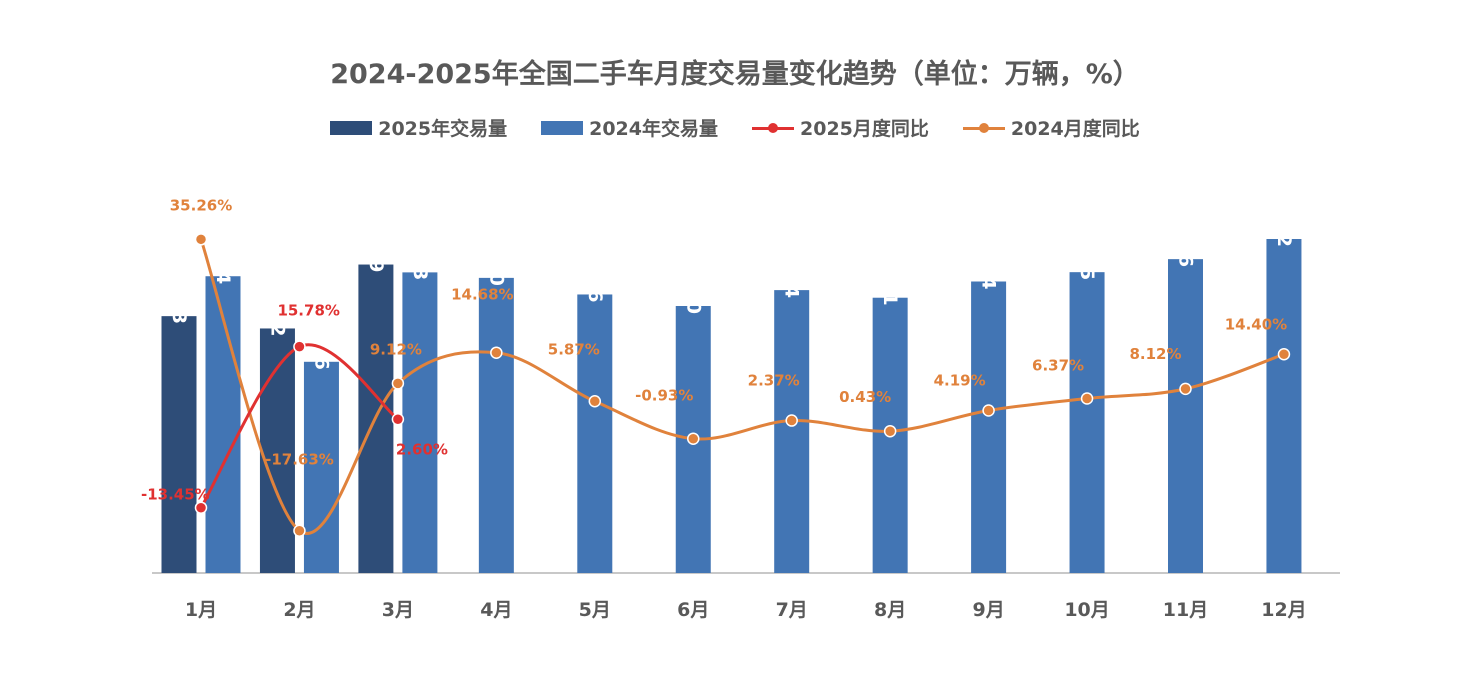  Describe the element at coordinates (595, 265) in the screenshot. I see `bar-2024-label: 158.46` at that location.